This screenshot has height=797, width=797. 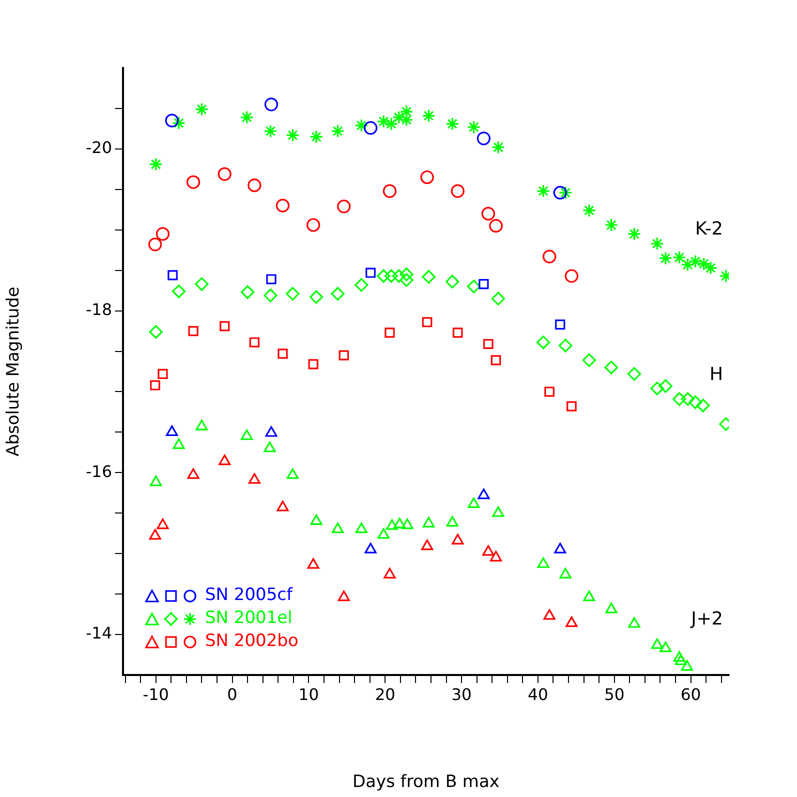 What do you see at coordinates (385, 694) in the screenshot?
I see `x-tick-label: 20` at bounding box center [385, 694].